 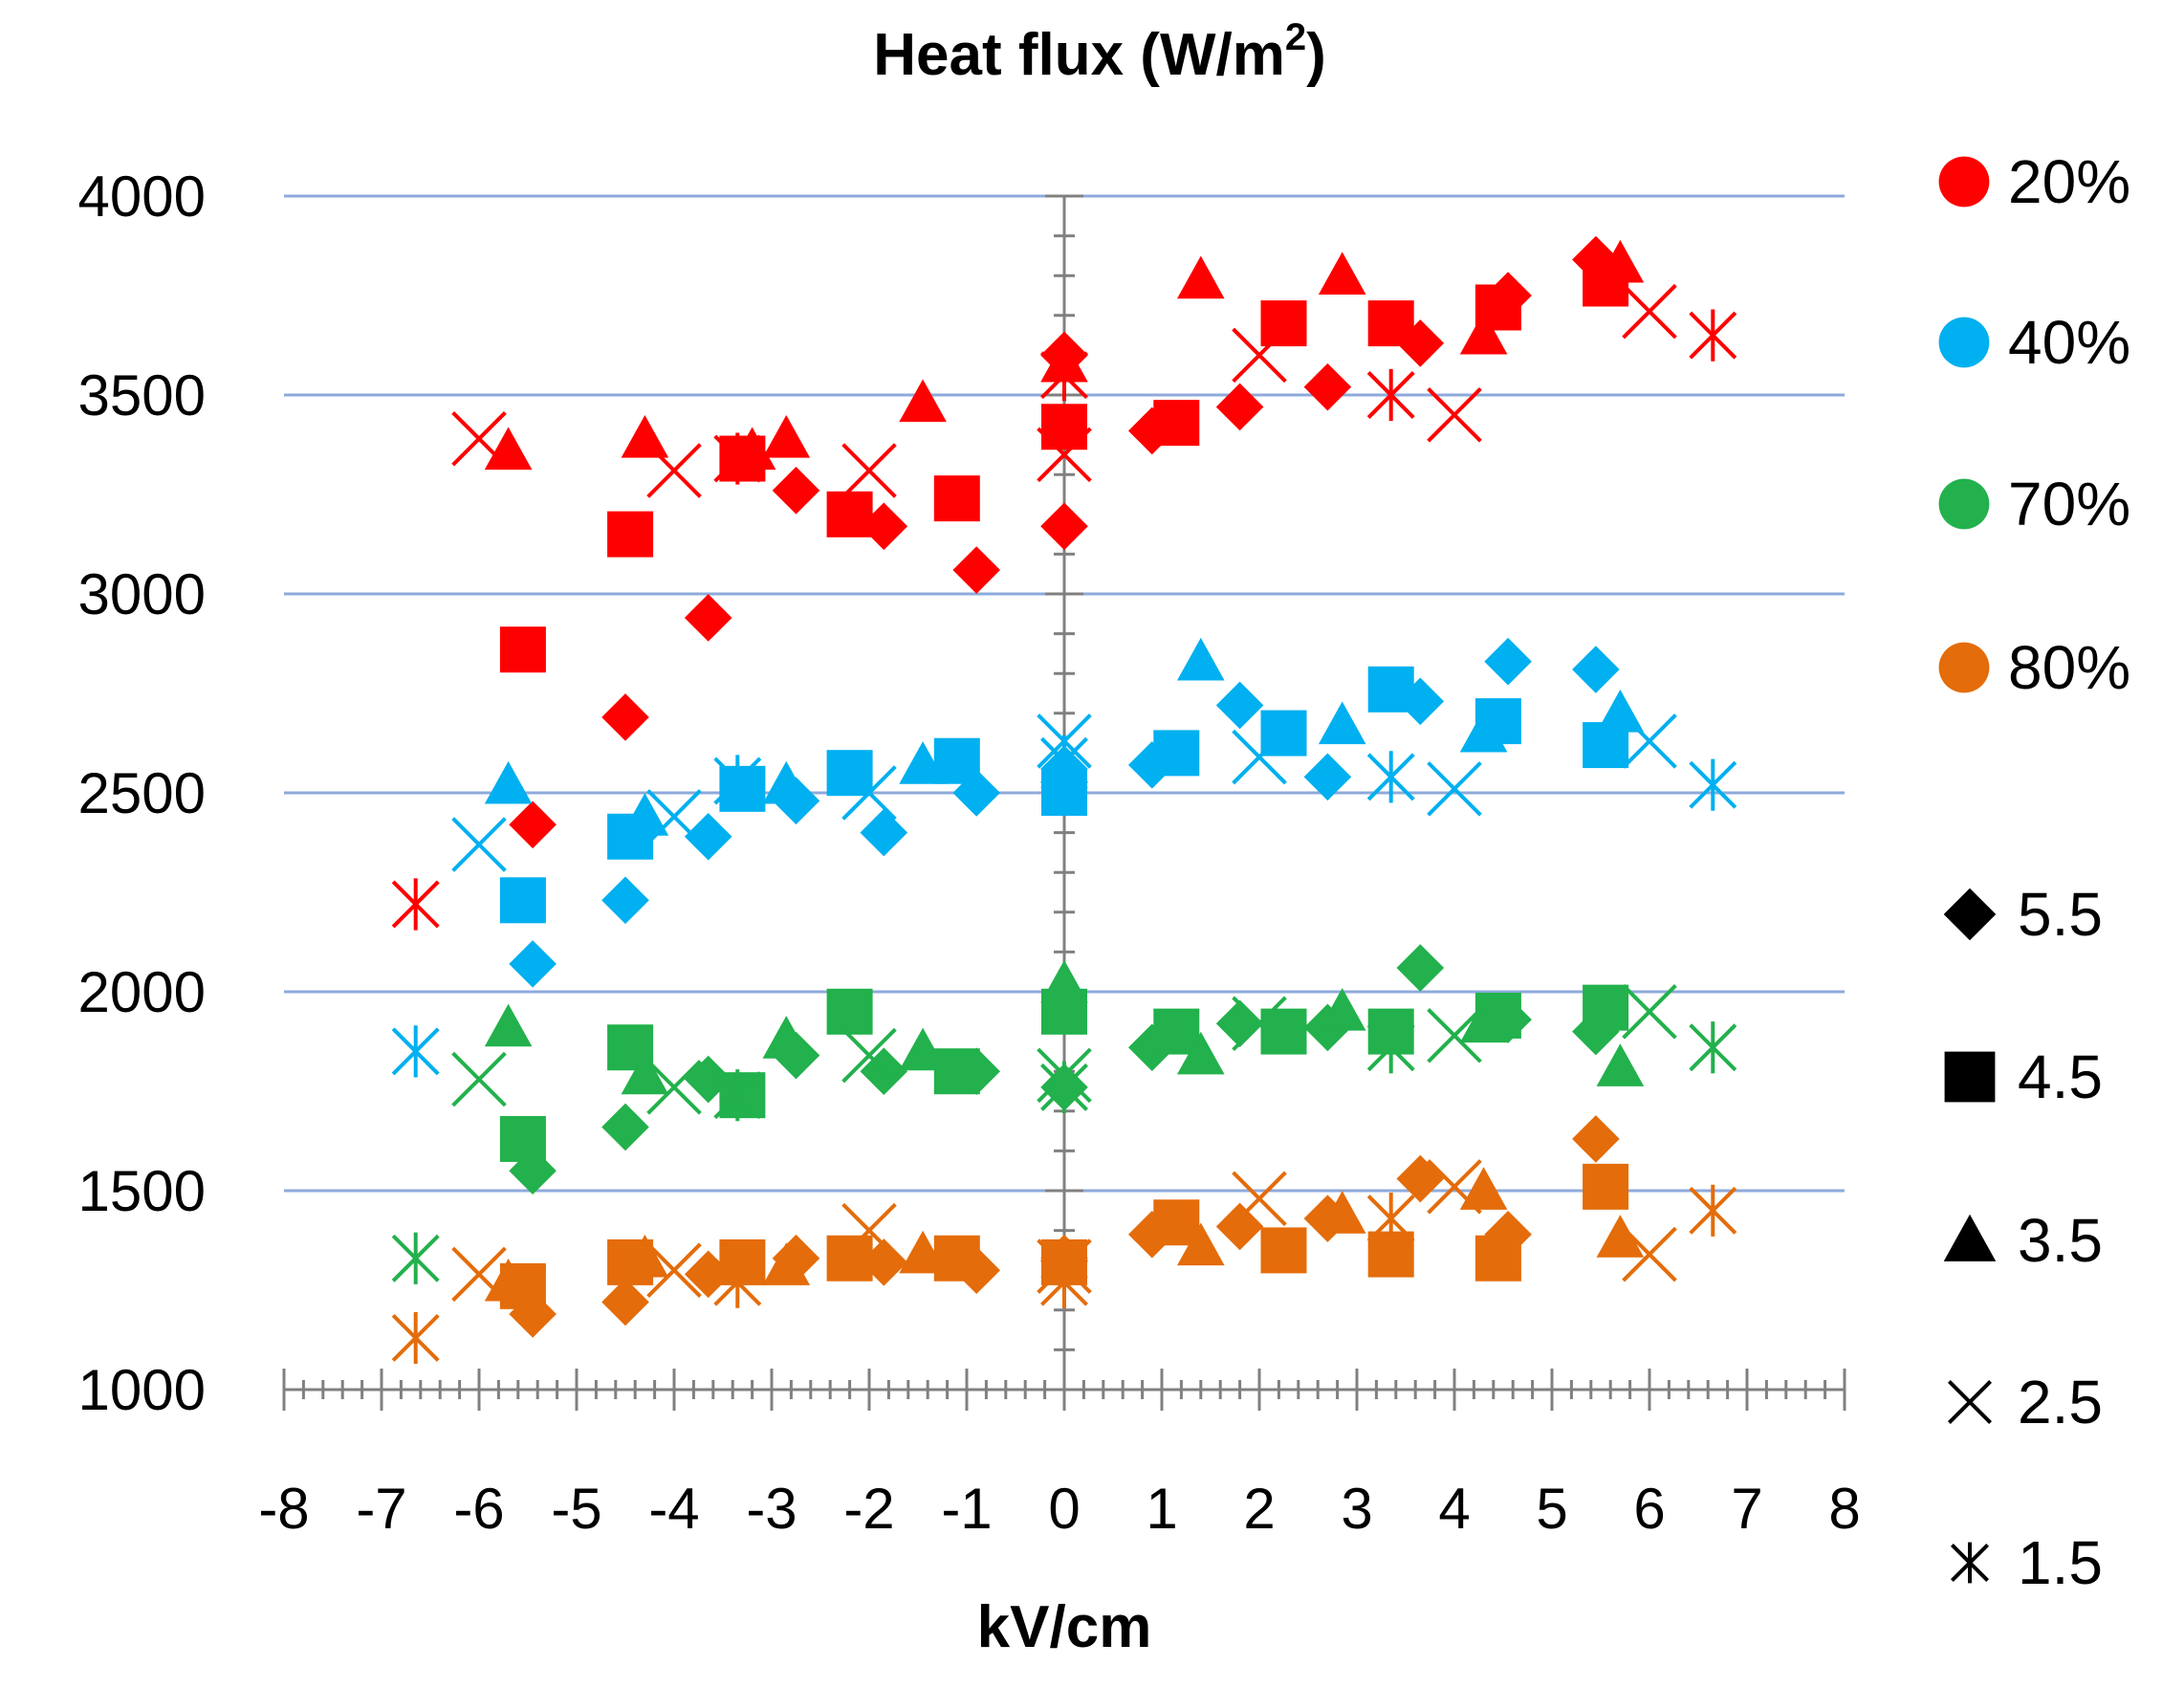 What do you see at coordinates (142, 594) in the screenshot?
I see `y-tick-label: 3000` at bounding box center [142, 594].